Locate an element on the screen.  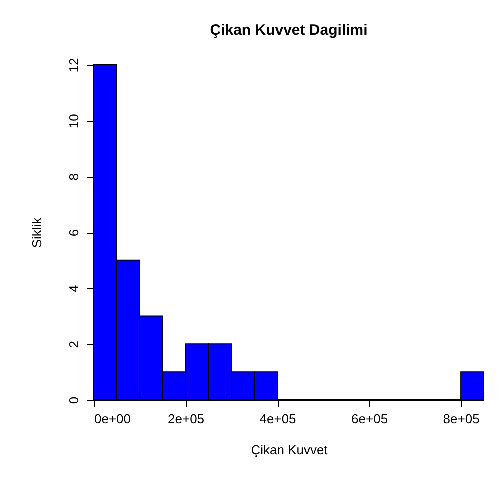
x-axis-title: Çikan Kuvvet is located at coordinates (289, 450).